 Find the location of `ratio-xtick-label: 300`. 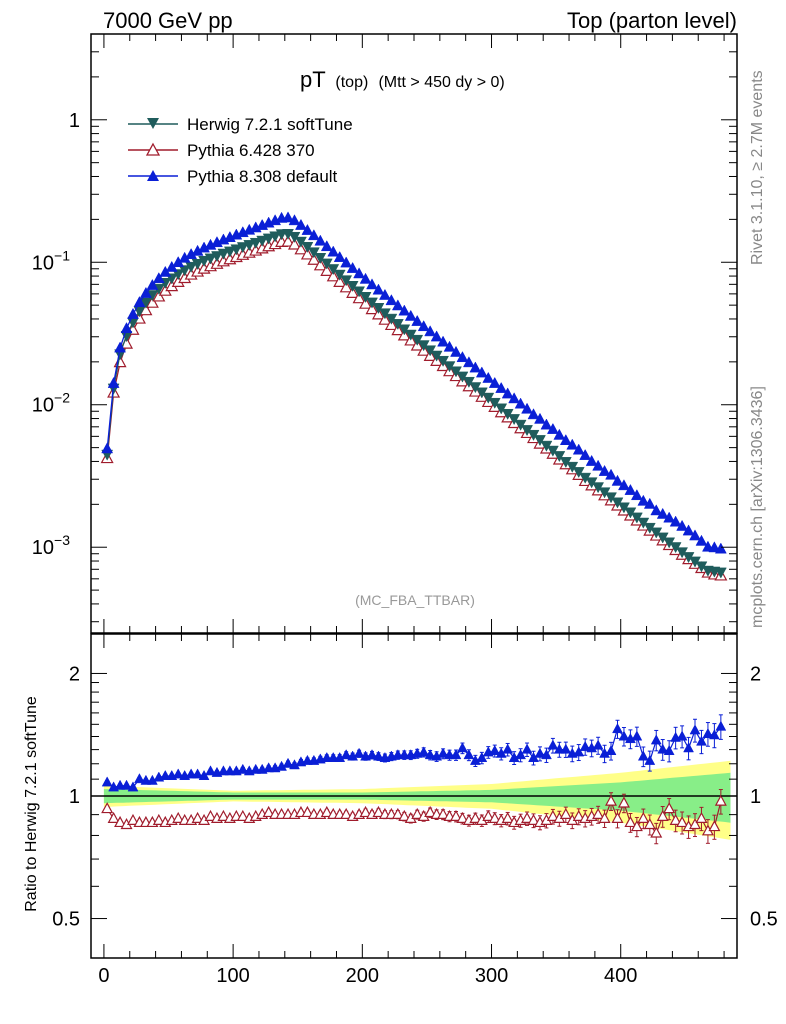

ratio-xtick-label: 300 is located at coordinates (491, 976).